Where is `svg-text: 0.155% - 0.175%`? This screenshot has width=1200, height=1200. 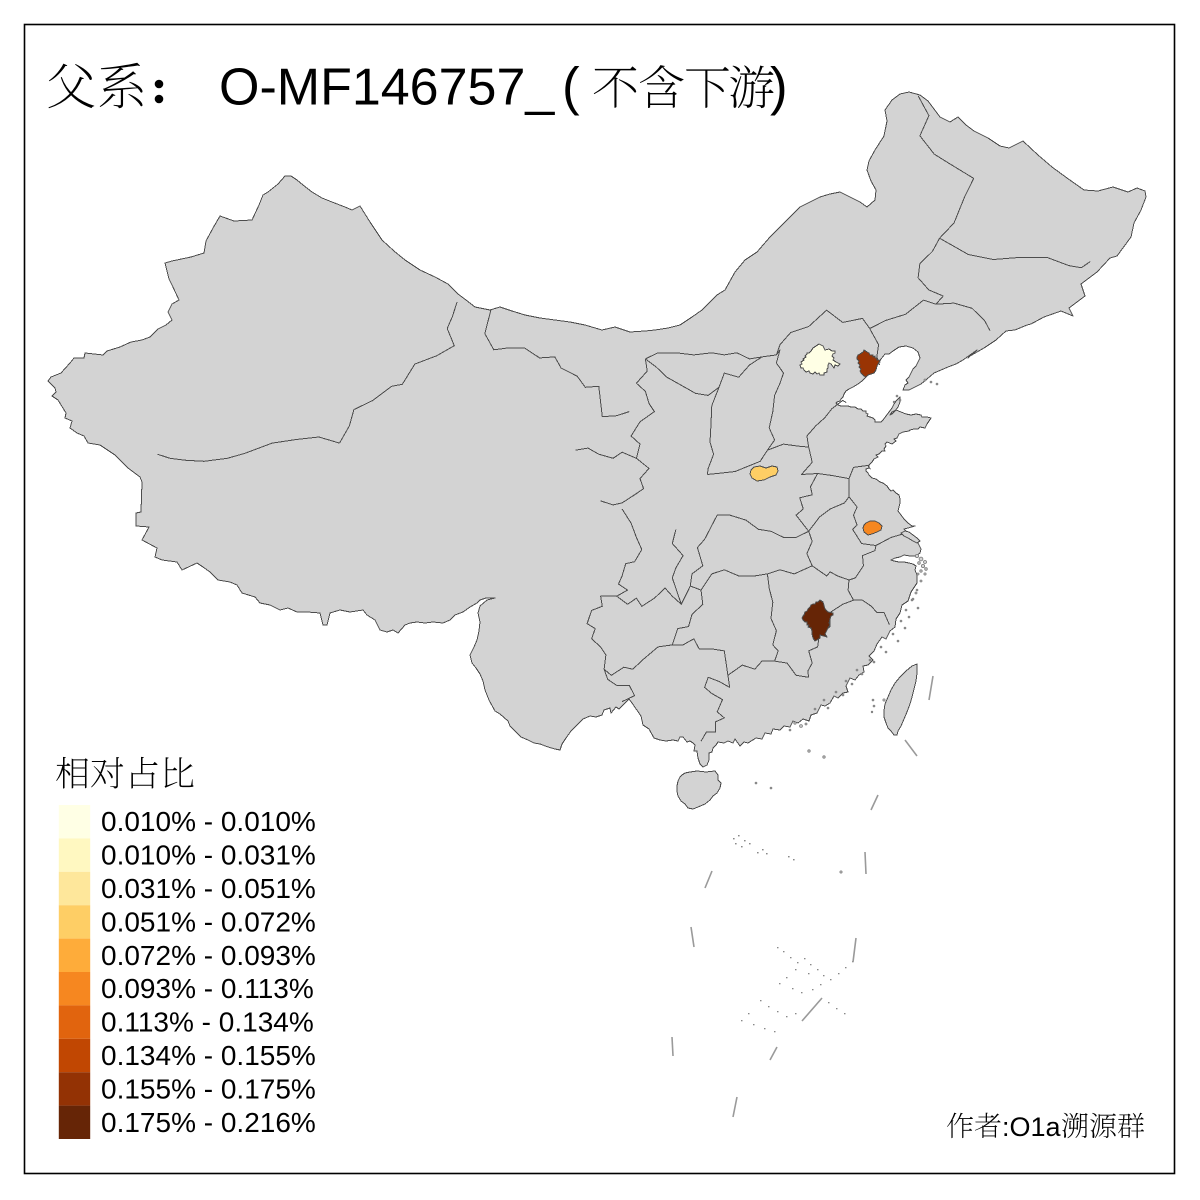 svg-text: 0.155% - 0.175% is located at coordinates (208, 1088).